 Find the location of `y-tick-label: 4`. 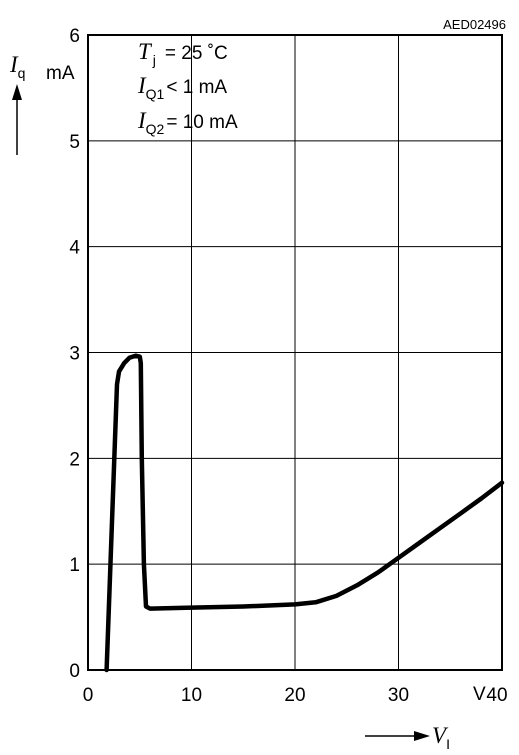

y-tick-label: 4 is located at coordinates (74, 248).